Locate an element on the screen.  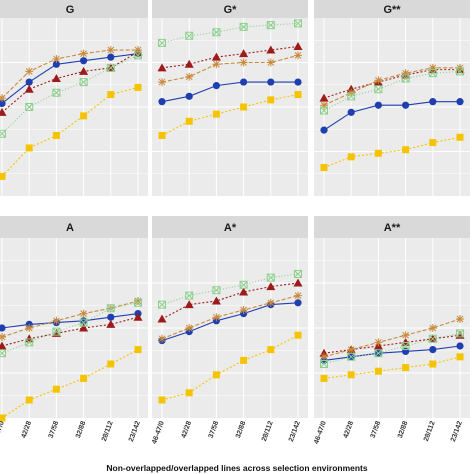
panel-A**: A** is located at coordinates (392, 317).